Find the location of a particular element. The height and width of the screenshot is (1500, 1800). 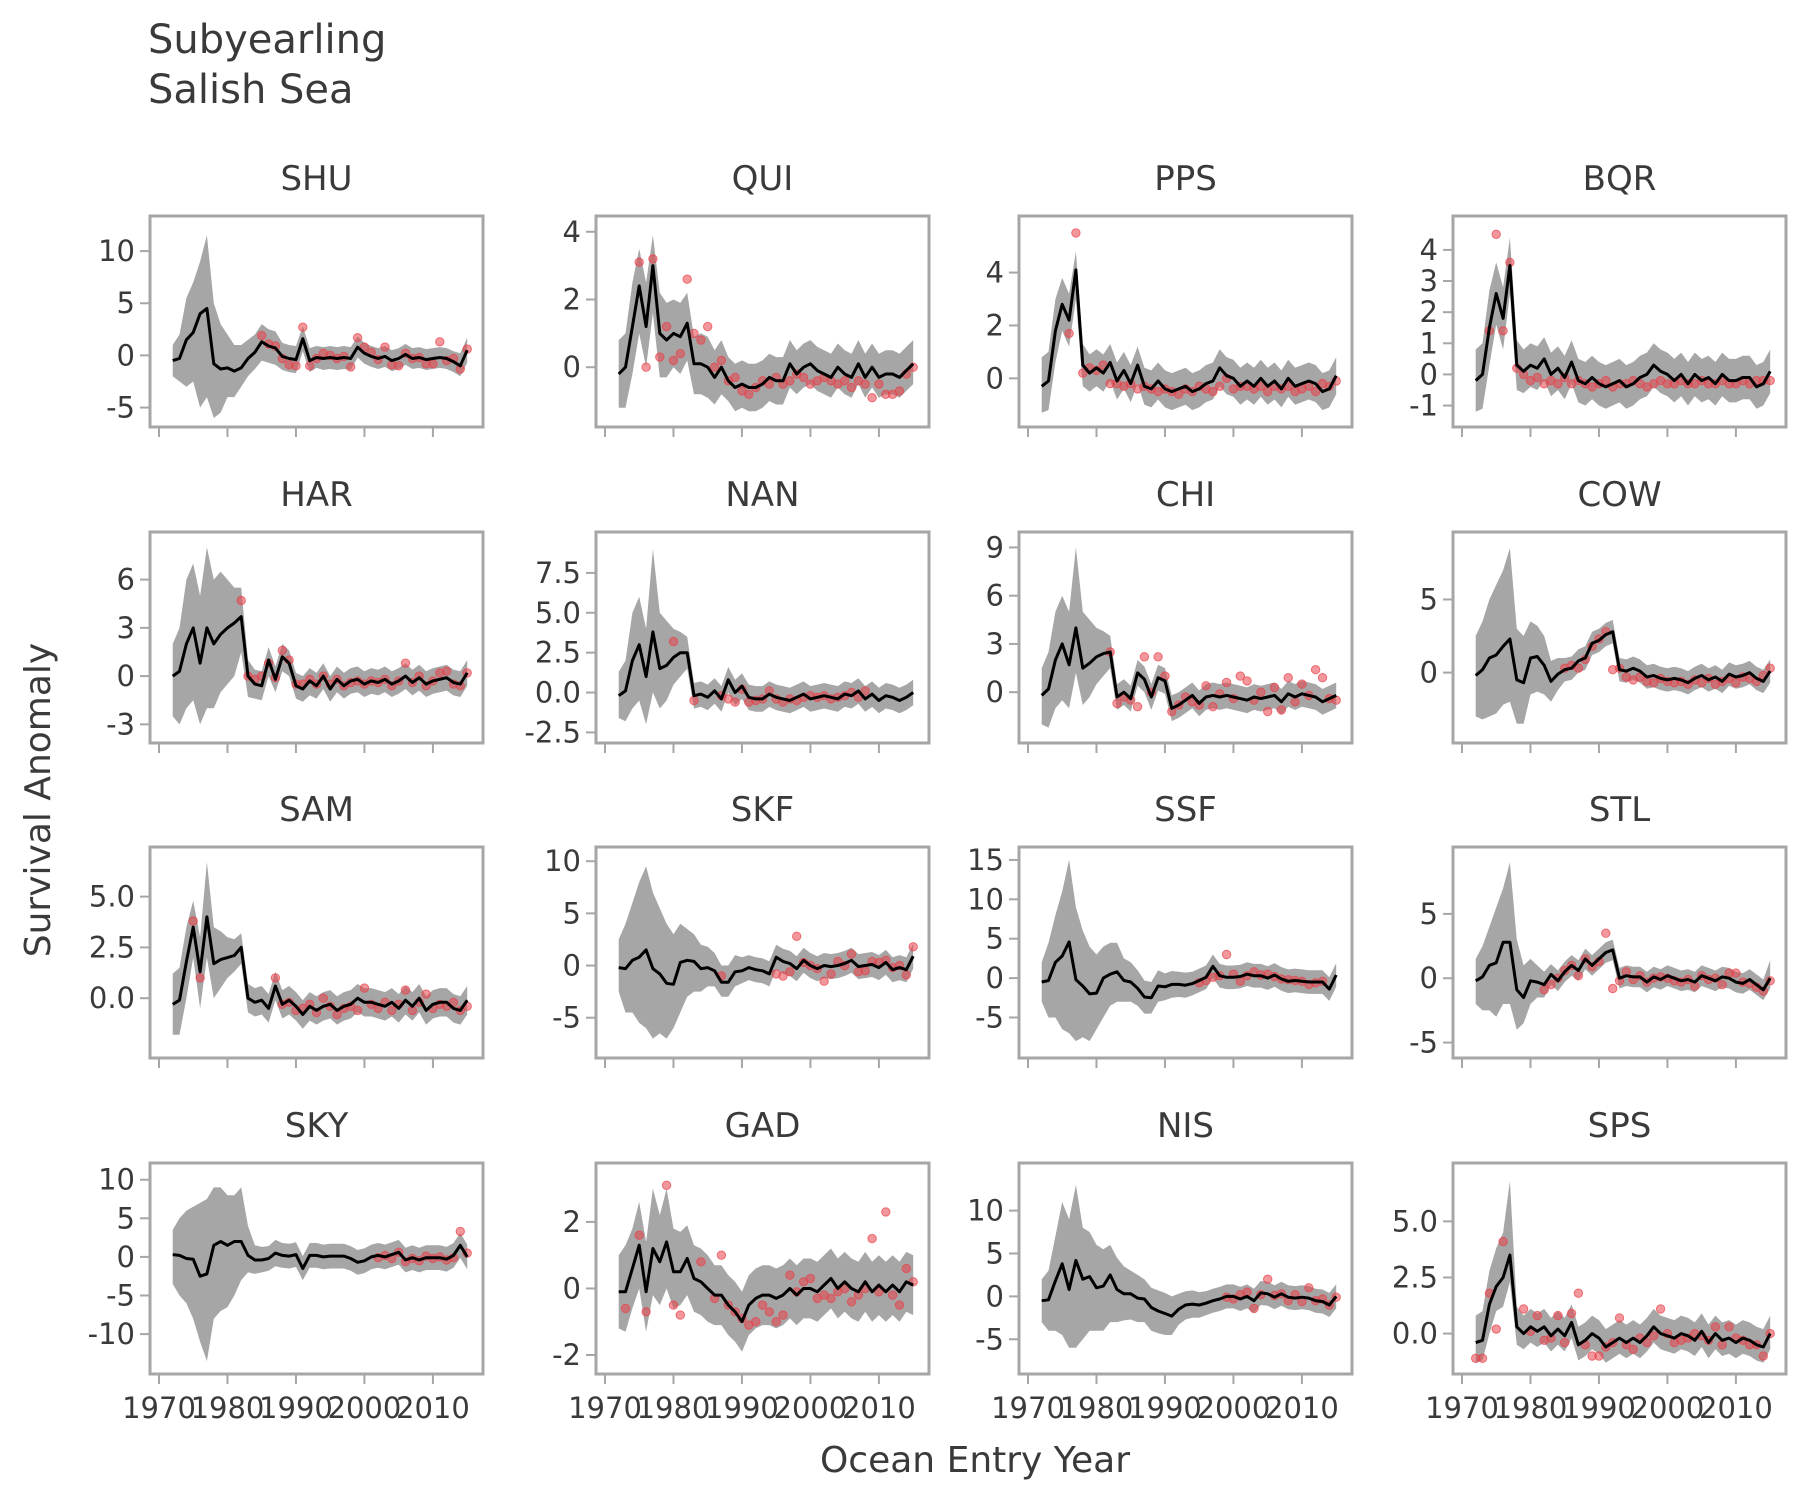

y-tick-label: -10 is located at coordinates (111, 1334).